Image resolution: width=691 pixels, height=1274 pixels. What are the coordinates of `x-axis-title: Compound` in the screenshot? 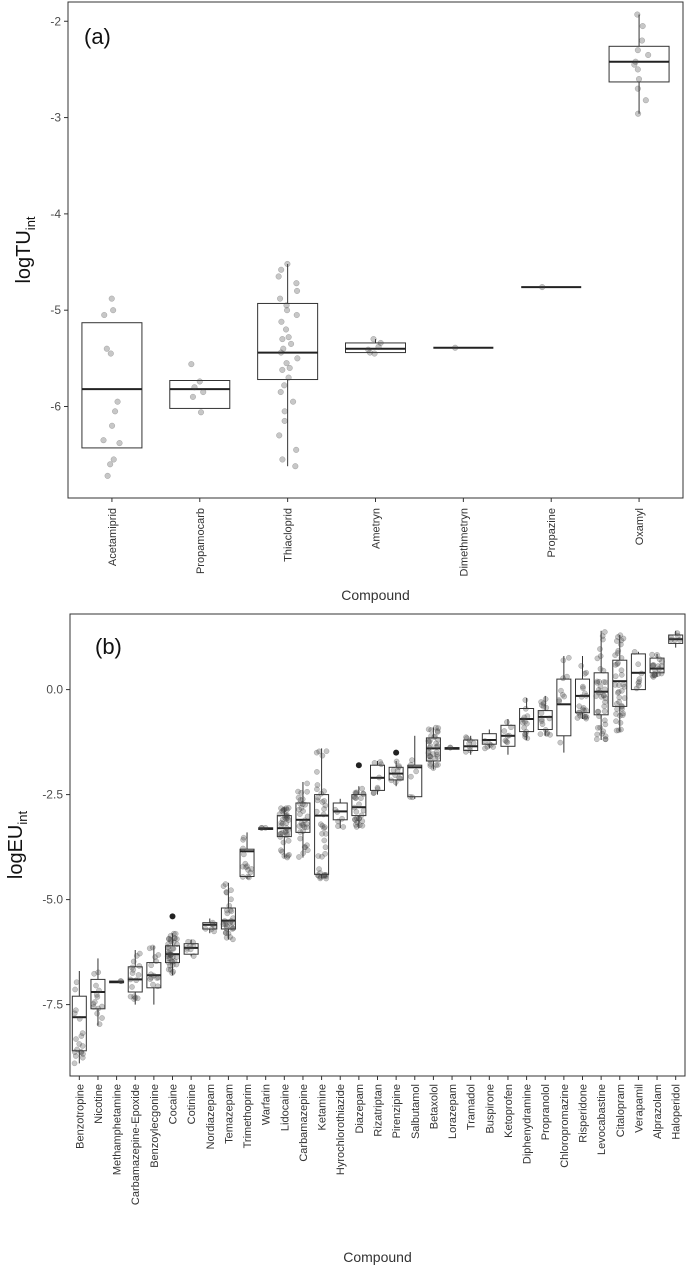 It's located at (375, 595).